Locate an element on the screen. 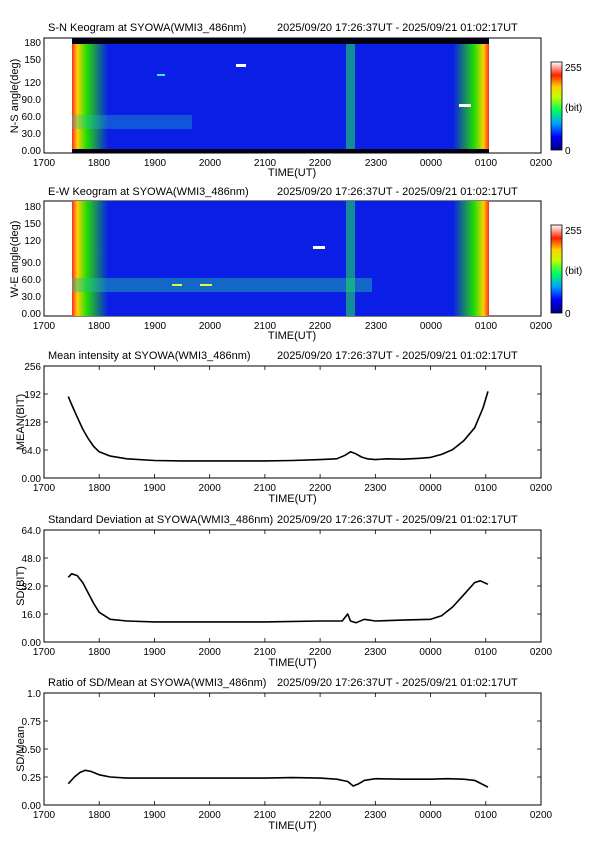 Image resolution: width=595 pixels, height=842 pixels. y-tick-label: 32.0 is located at coordinates (32, 587).